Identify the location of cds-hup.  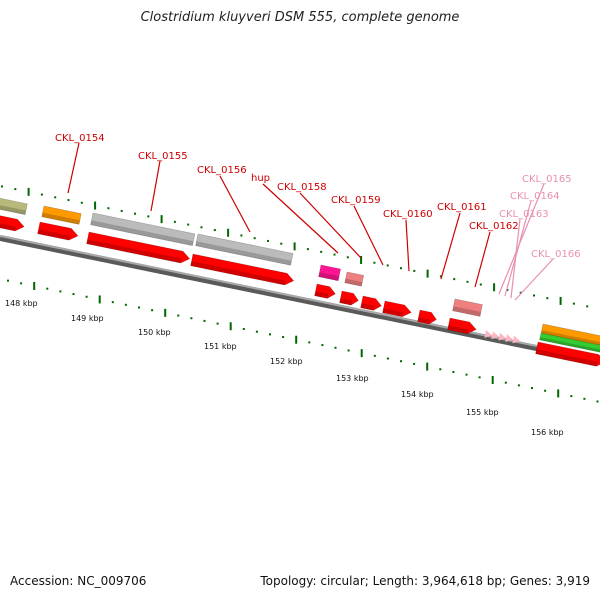
(325, 291).